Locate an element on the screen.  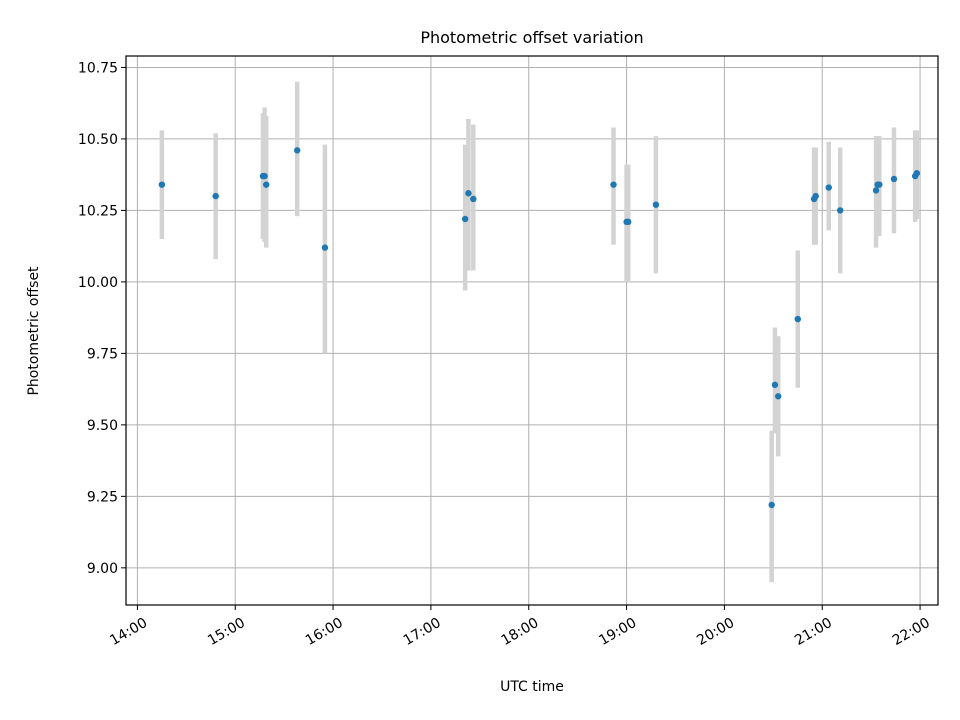
x-tick-label: 17:00 is located at coordinates (422, 632).